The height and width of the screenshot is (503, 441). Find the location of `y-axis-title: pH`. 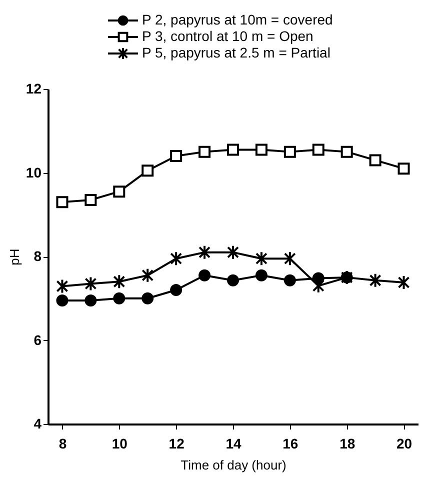

y-axis-title: pH is located at coordinates (14, 257).